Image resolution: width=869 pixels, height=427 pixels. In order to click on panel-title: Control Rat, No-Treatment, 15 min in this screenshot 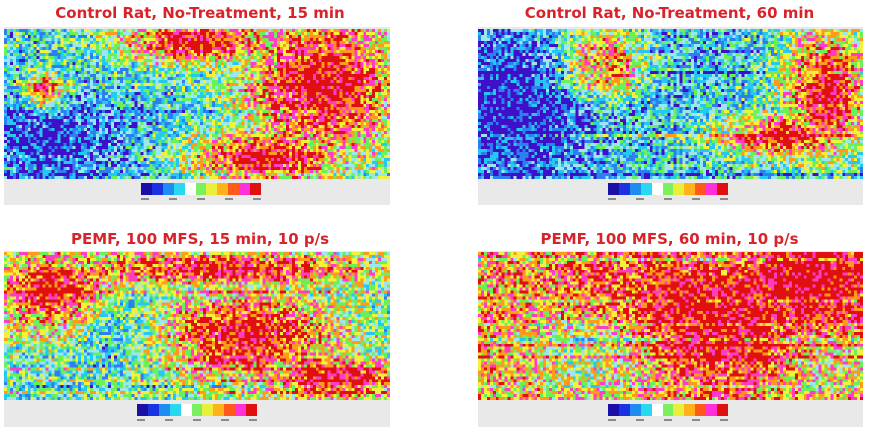, I will do `click(200, 13)`.